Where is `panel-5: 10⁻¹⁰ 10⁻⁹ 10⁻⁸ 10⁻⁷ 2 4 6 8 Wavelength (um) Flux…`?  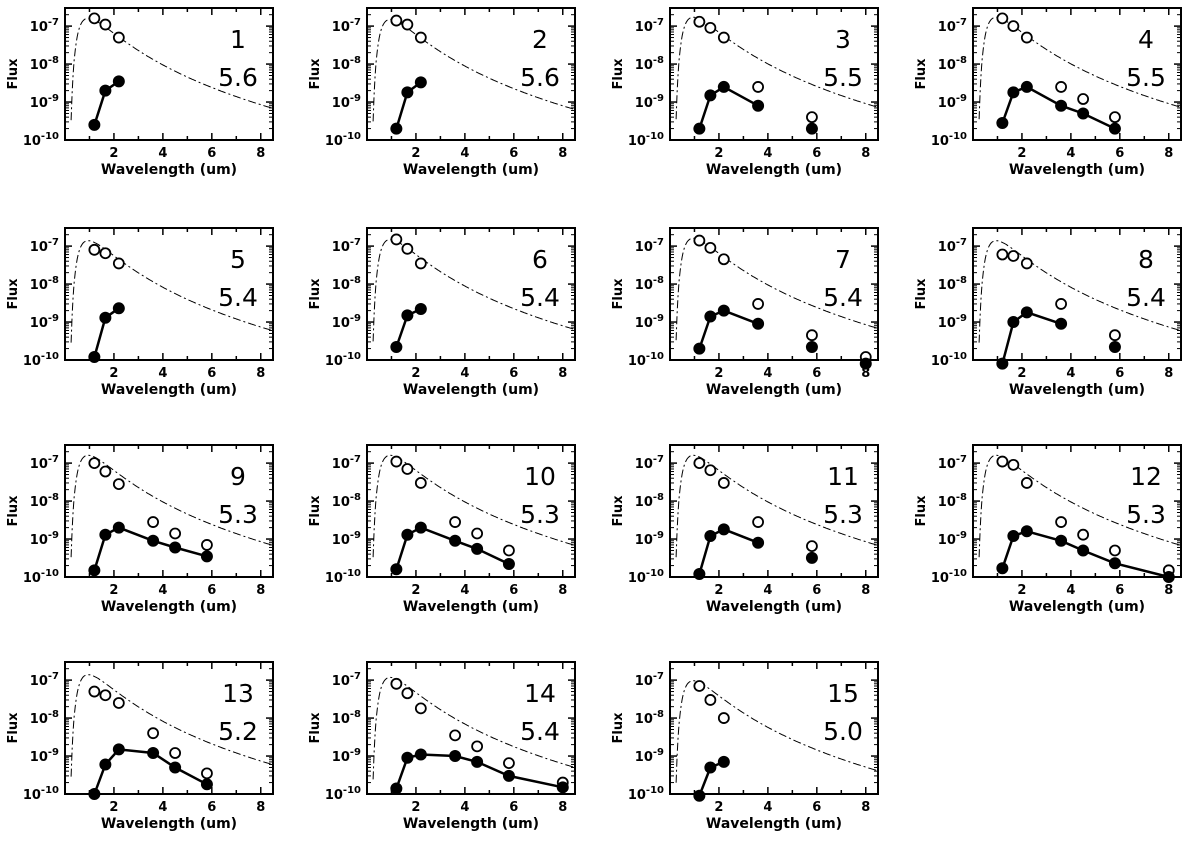 panel-5: 10⁻¹⁰ 10⁻⁹ 10⁻⁸ 10⁻⁷ 2 4 6 8 Wavelength (um) Flux… is located at coordinates (140, 312).